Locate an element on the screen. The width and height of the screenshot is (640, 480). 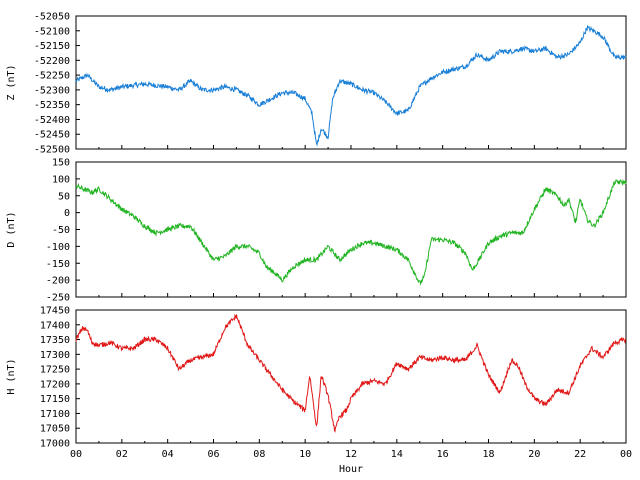
y-axis-label: H (nT) is located at coordinates (11, 376).